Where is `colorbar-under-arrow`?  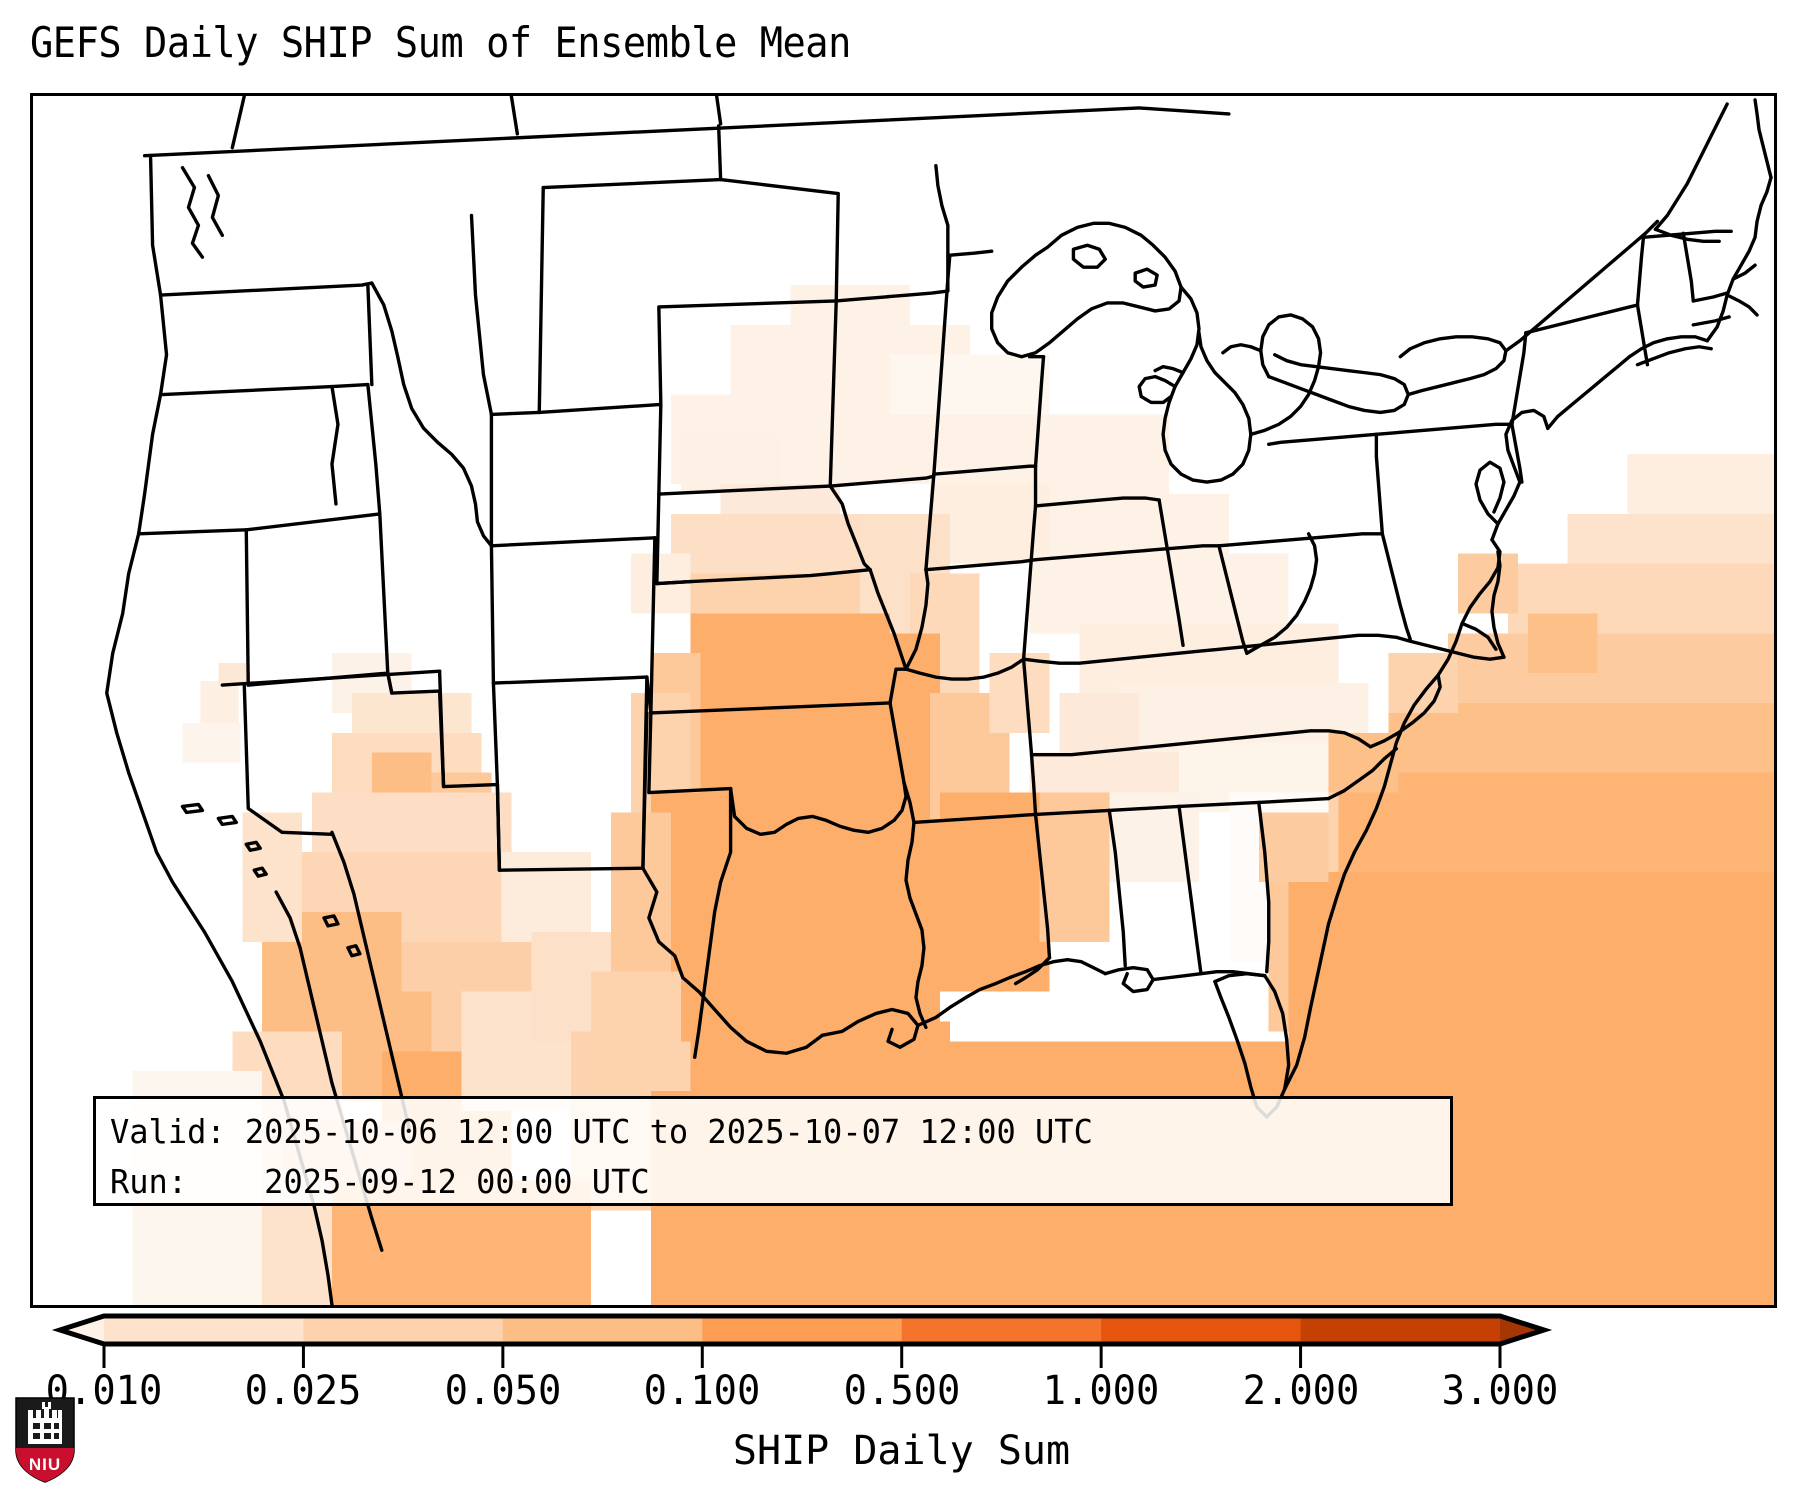
colorbar-under-arrow is located at coordinates (82, 1330).